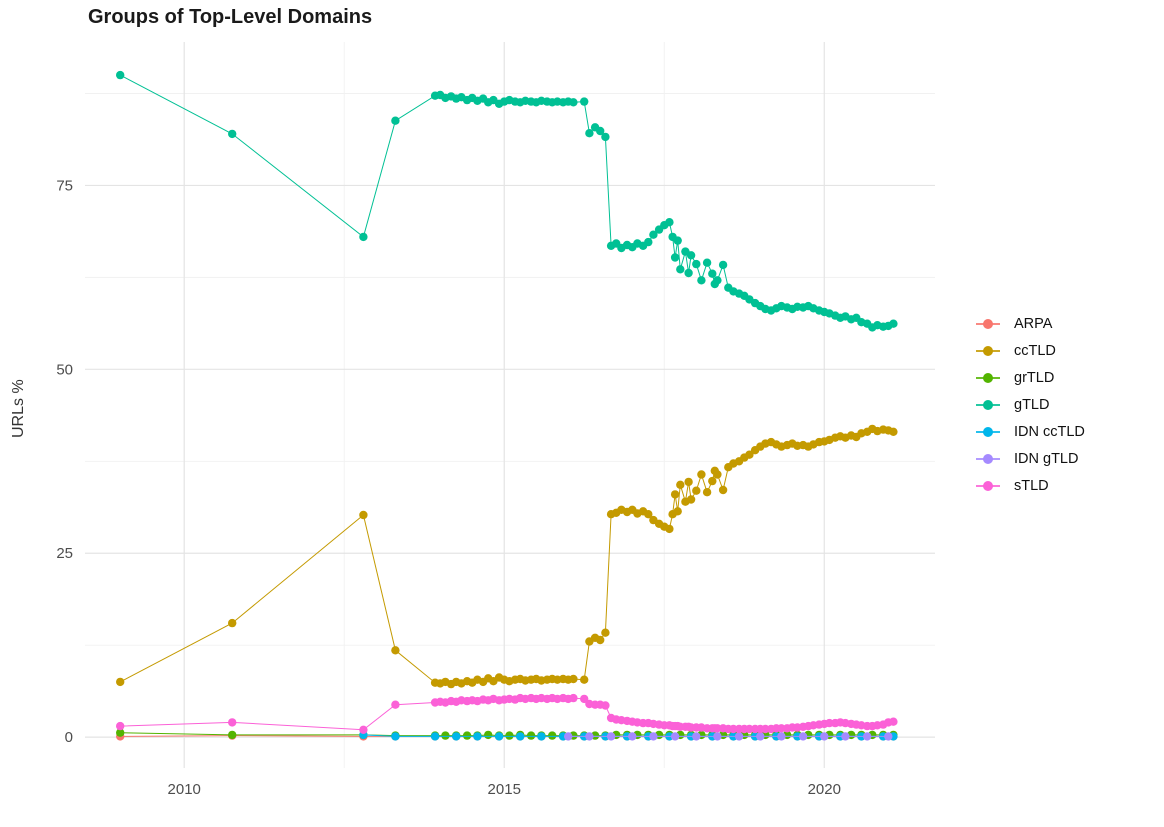  I want to click on y-tick-label: 75, so click(64, 185).